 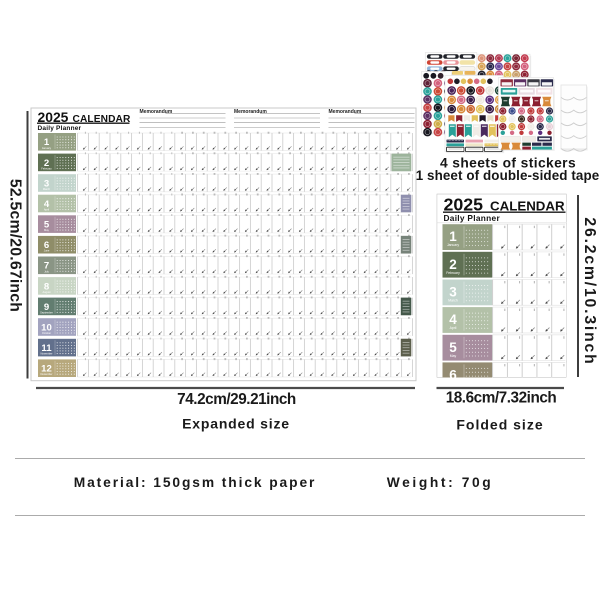 What do you see at coordinates (46, 307) in the screenshot?
I see `svg-text: 9` at bounding box center [46, 307].